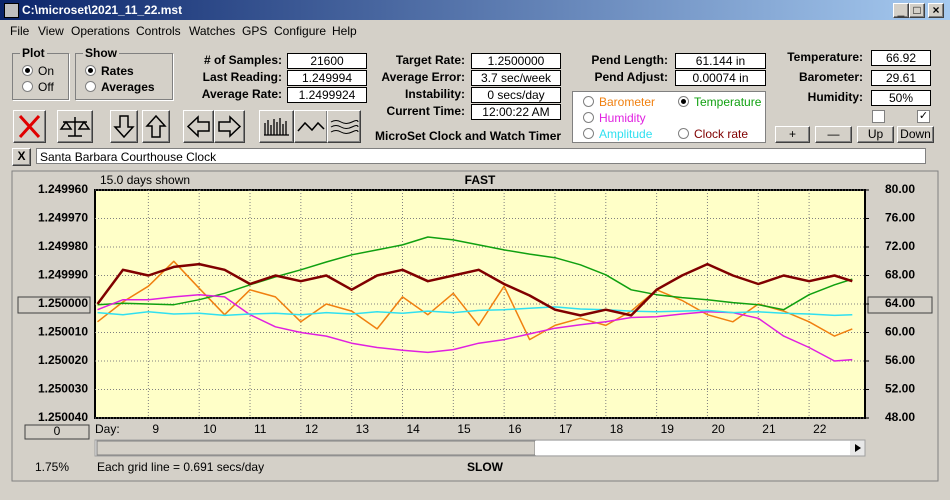 This screenshot has height=500, width=950. I want to click on watch-name-field: Santa Barbara Courthouse Clock, so click(481, 156).